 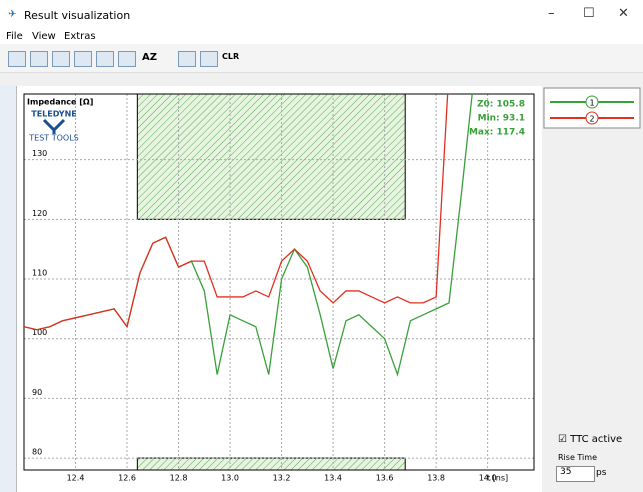 I want to click on checkbox: ☑ TTC active, so click(x=590, y=439).